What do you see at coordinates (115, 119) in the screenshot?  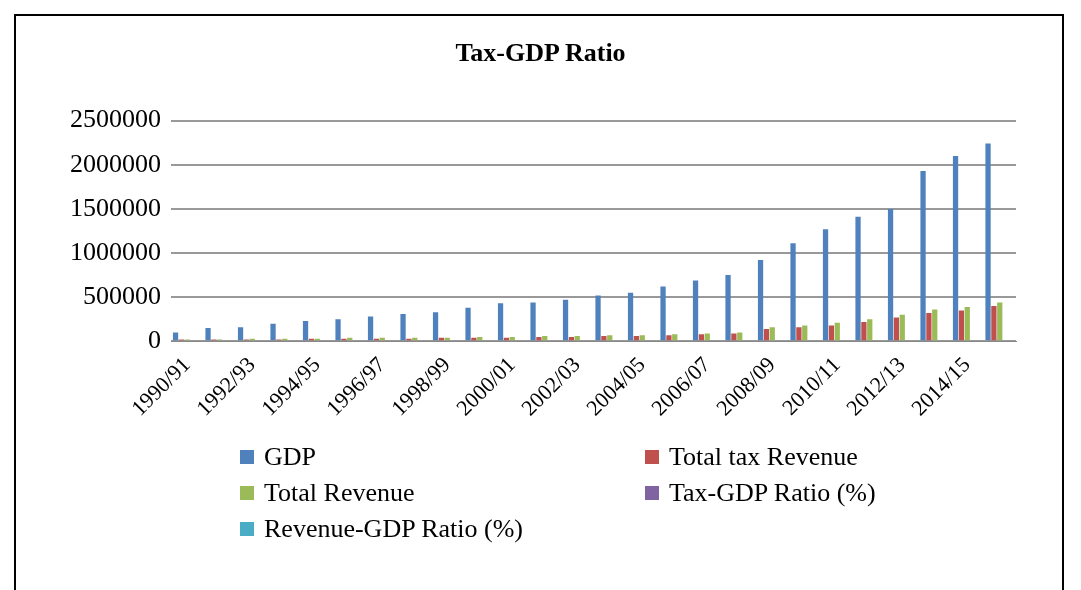 I see `y-tick-label: 2500000` at bounding box center [115, 119].